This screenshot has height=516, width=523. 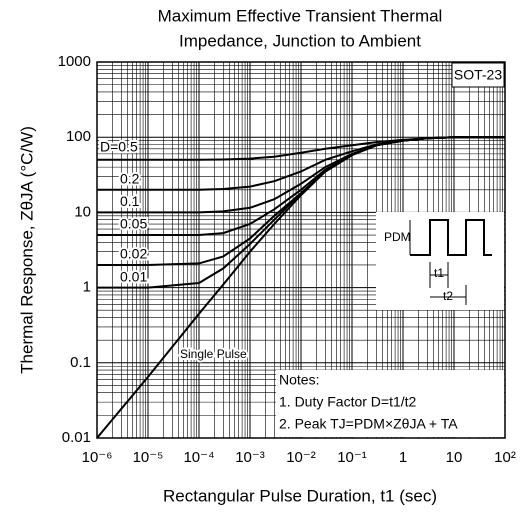 I want to click on package-label: SOT-23, so click(x=478, y=75).